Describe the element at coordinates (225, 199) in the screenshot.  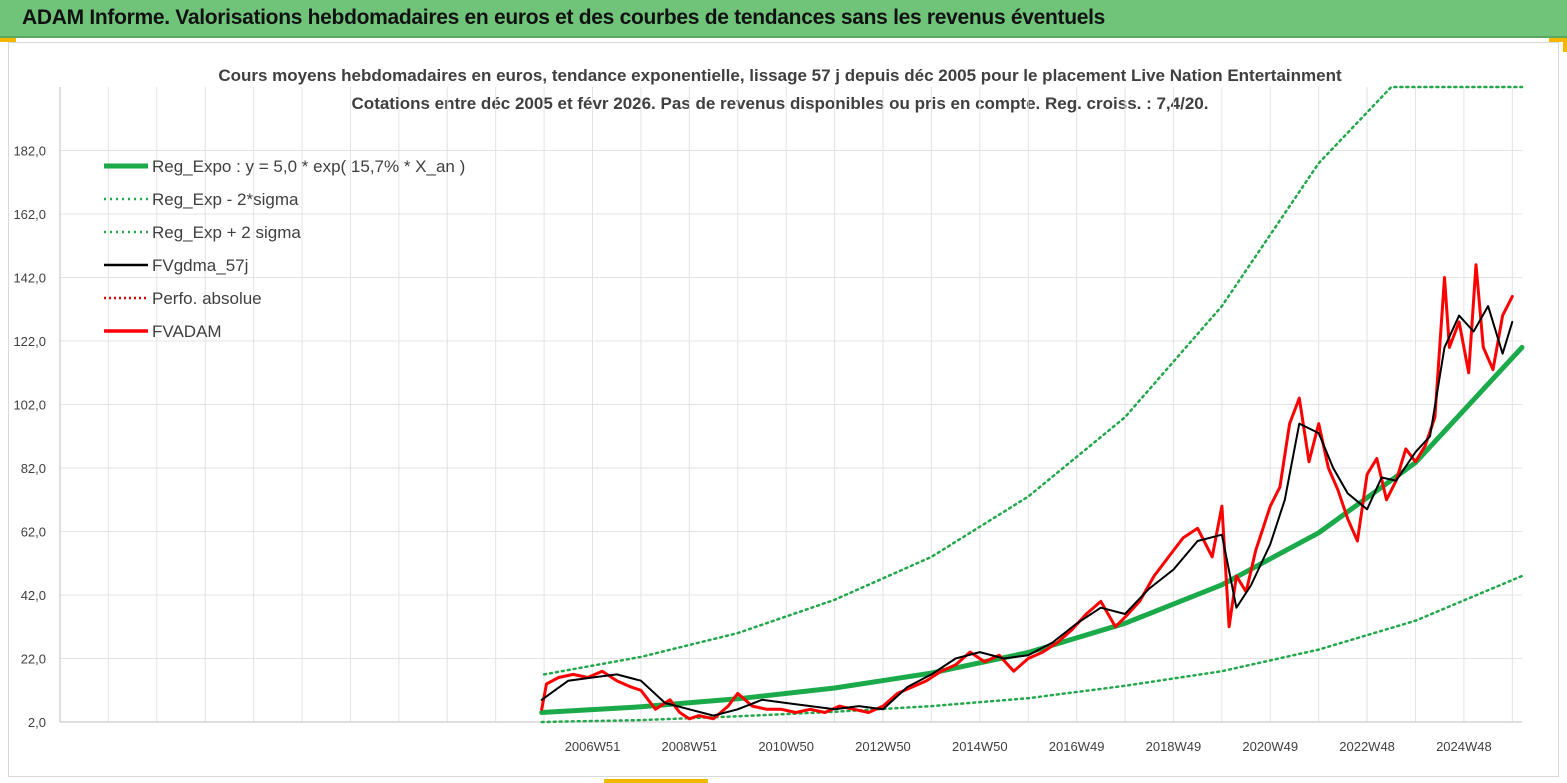
I see `legend-label-reg-exp-minus-2sigma: Reg_Exp - 2*sigma` at that location.